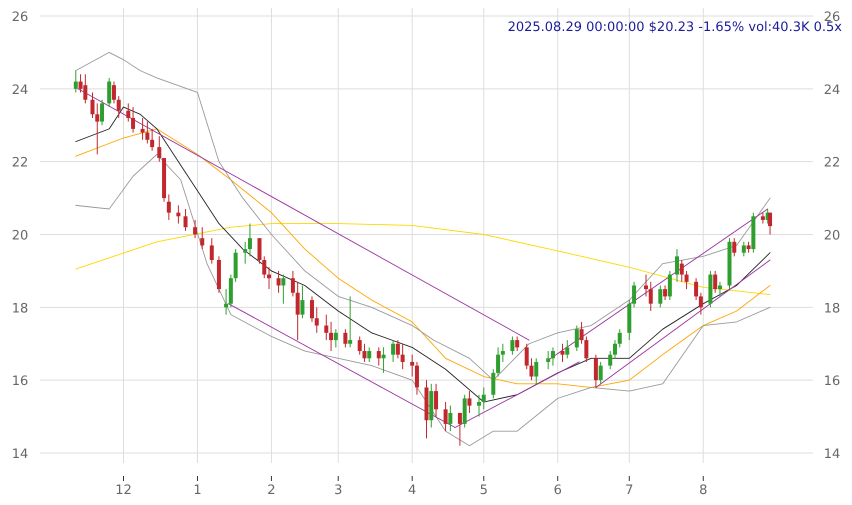 This screenshot has height=505, width=852. What do you see at coordinates (832, 163) in the screenshot?
I see `y2-tick-label: 22` at bounding box center [832, 163].